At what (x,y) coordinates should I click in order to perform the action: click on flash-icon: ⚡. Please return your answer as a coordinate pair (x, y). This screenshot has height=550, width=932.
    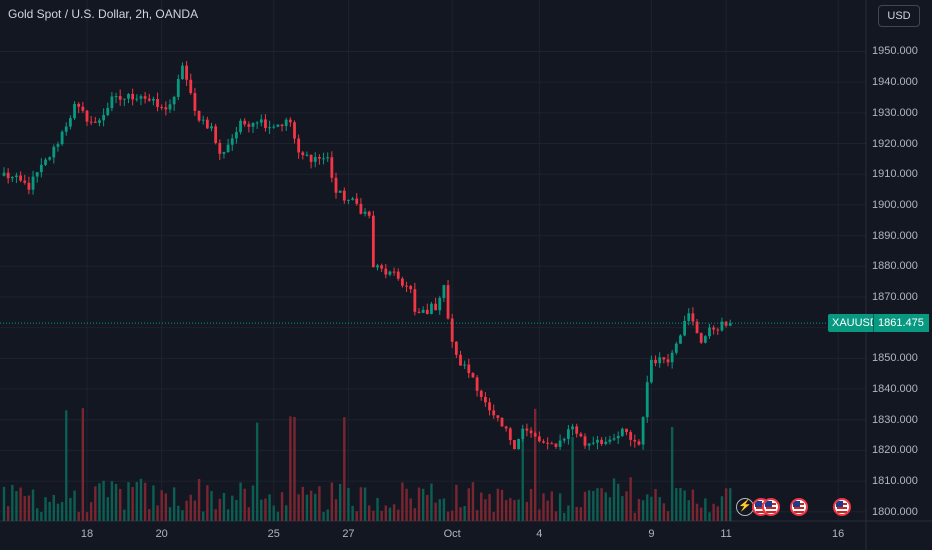
    Looking at the image, I should click on (745, 507).